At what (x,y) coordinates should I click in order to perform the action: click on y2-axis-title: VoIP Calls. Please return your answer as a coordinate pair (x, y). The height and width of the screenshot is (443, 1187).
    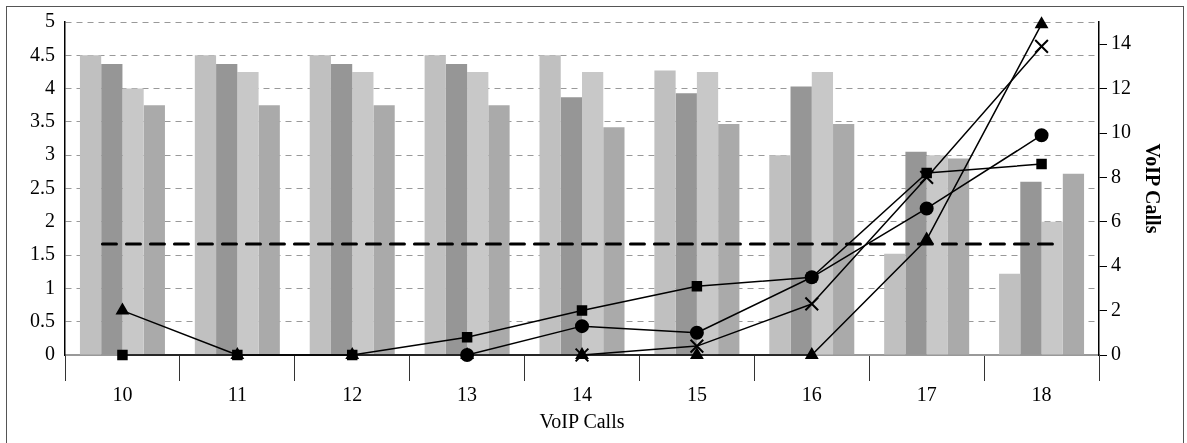
    Looking at the image, I should click on (1152, 188).